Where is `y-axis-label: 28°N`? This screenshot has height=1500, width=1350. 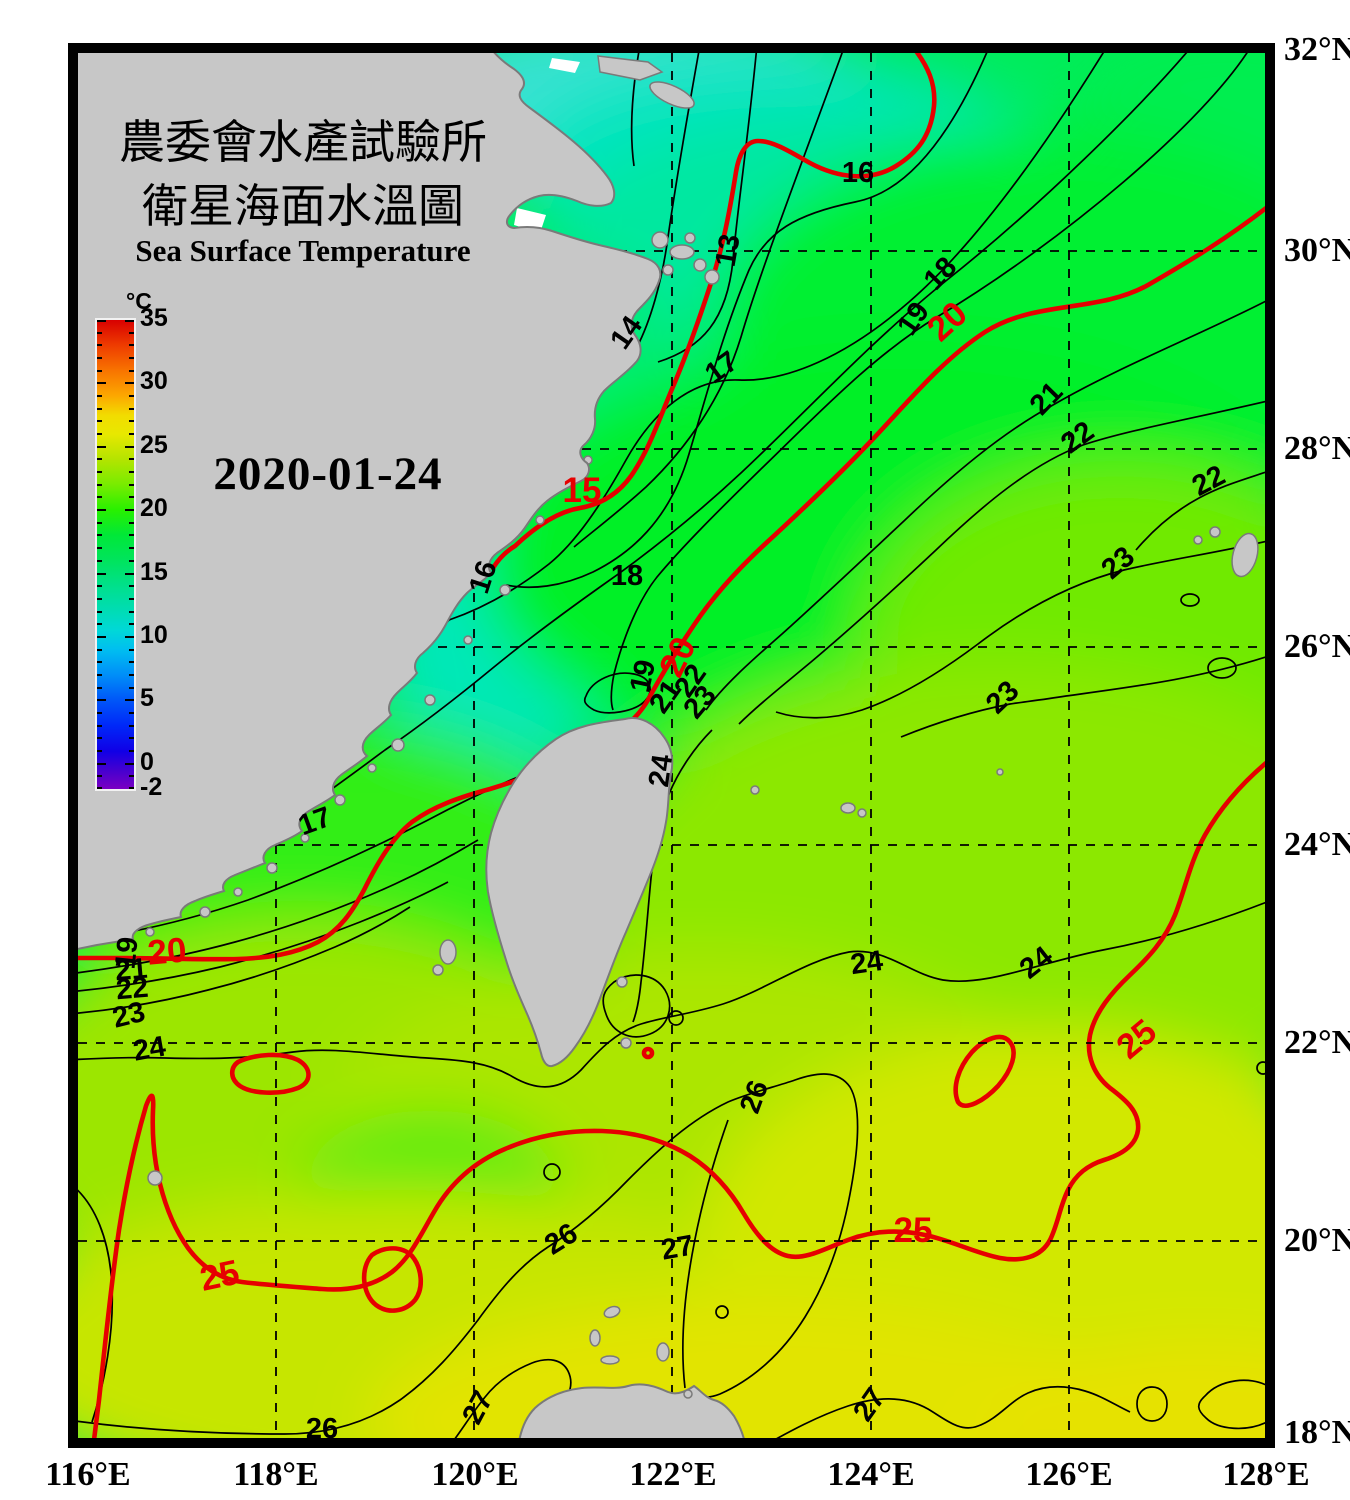
y-axis-label: 28°N is located at coordinates (1317, 448).